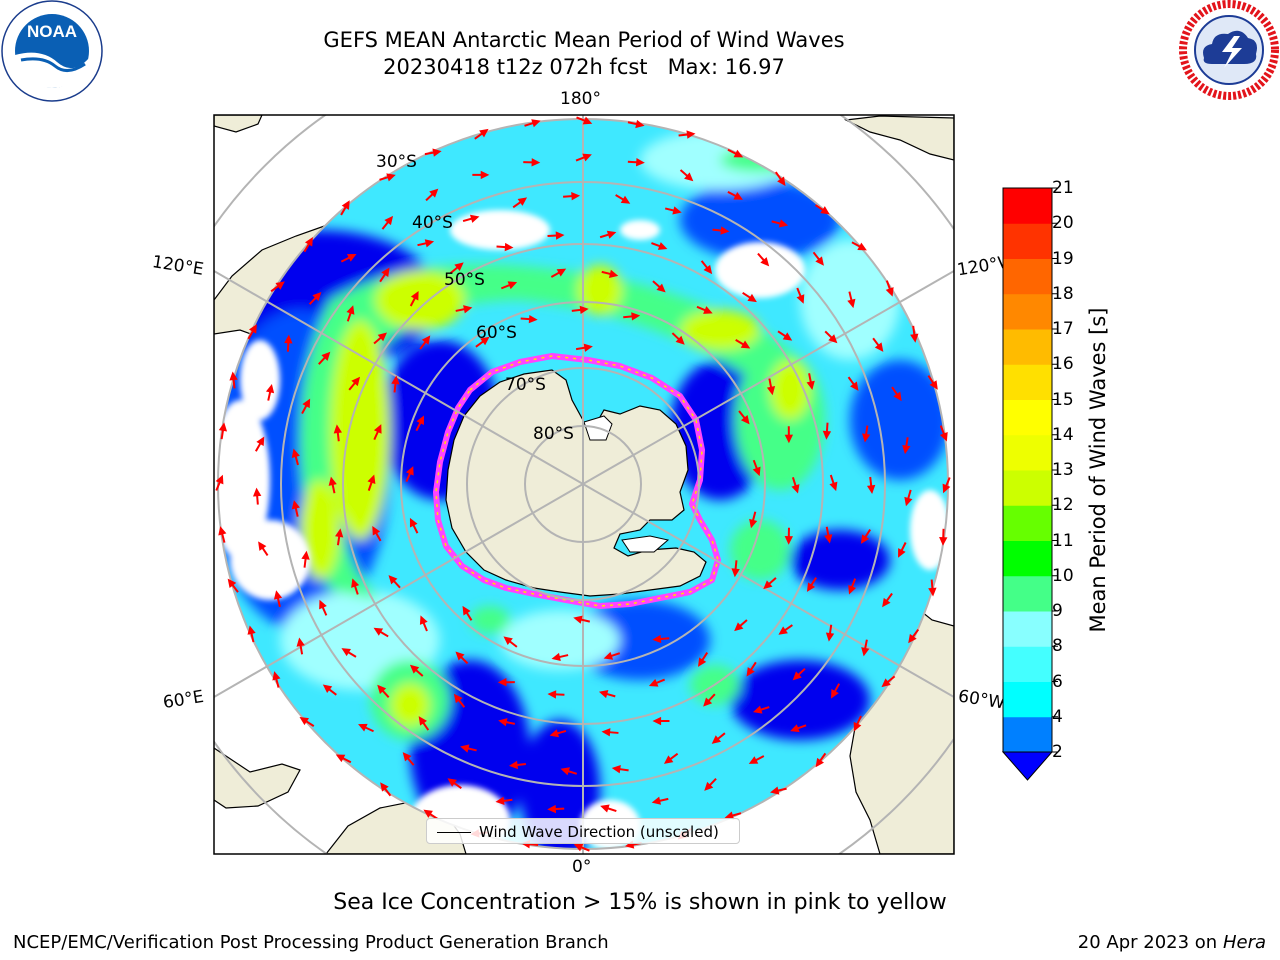 The width and height of the screenshot is (1280, 960). Describe the element at coordinates (1063, 540) in the screenshot. I see `colorbar-tick-label: 11` at that location.